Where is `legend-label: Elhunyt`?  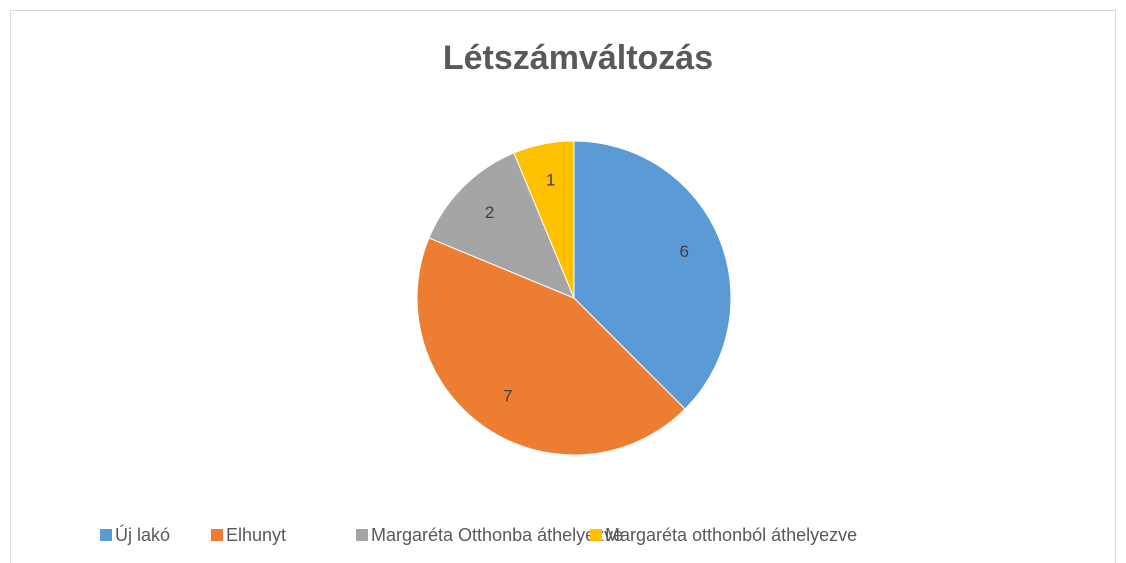
legend-label: Elhunyt is located at coordinates (256, 535).